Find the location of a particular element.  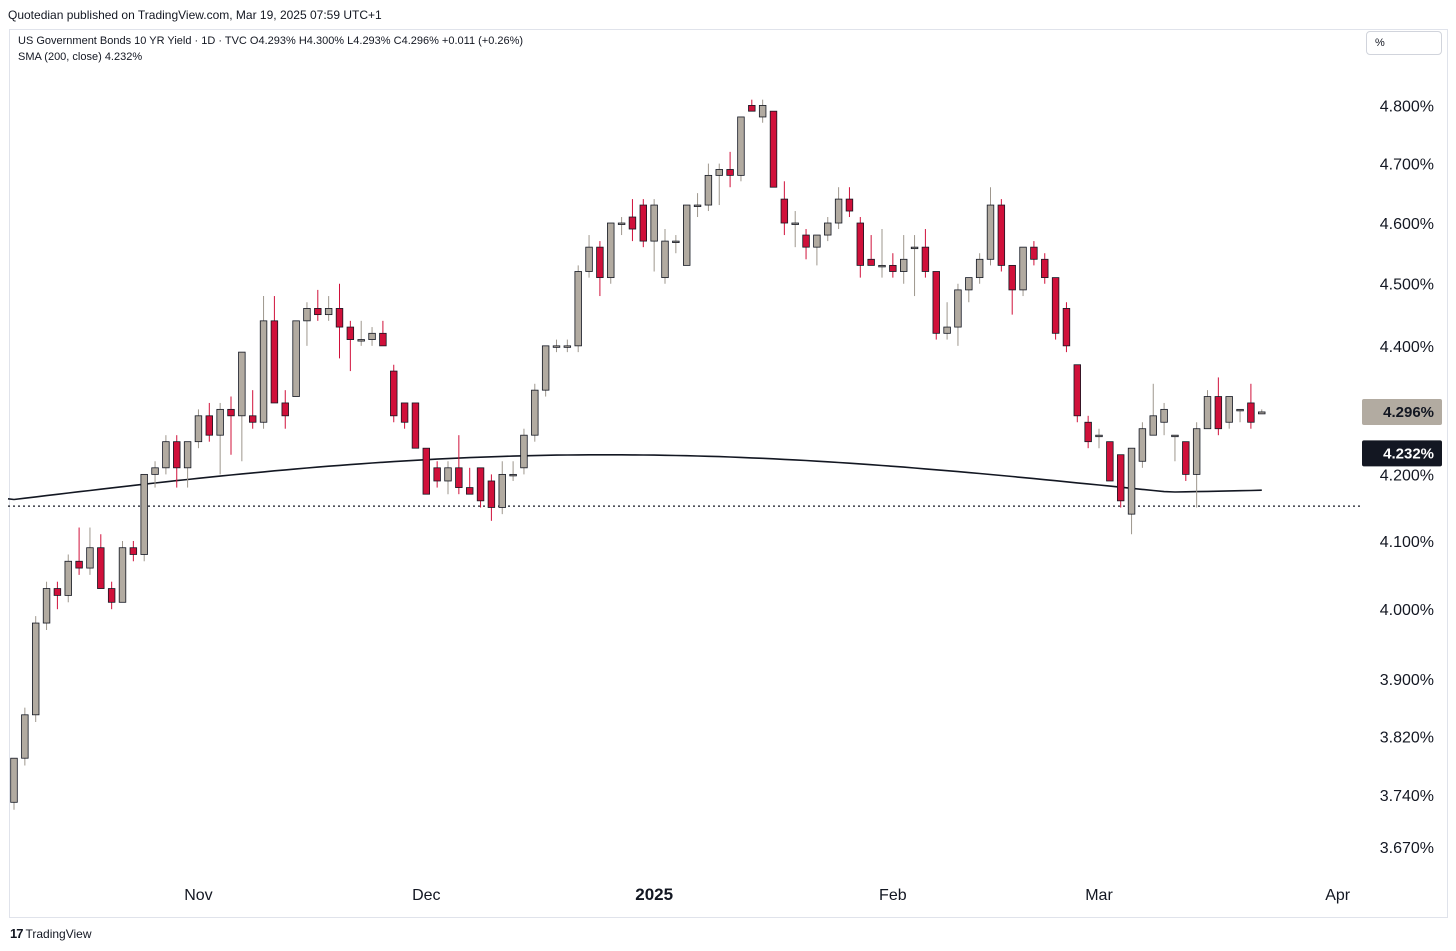

scale-unit-button: % is located at coordinates (1404, 43).